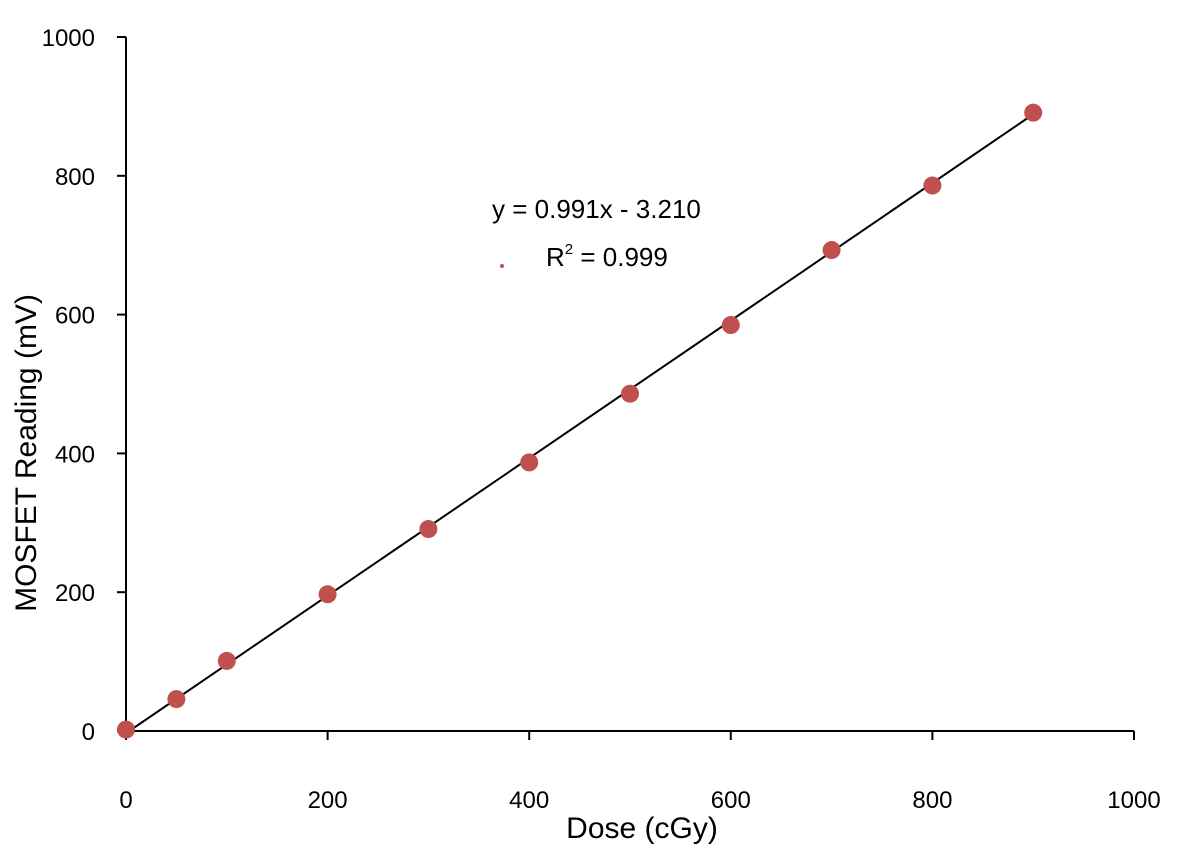  I want to click on y-tick-label: 400, so click(75, 454).